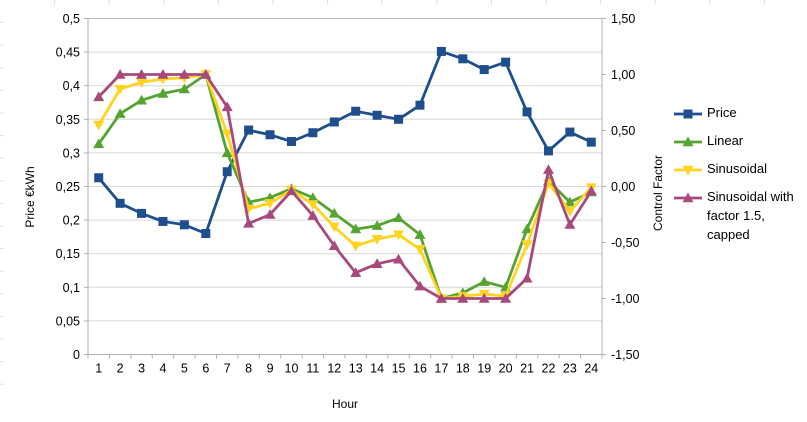  What do you see at coordinates (248, 369) in the screenshot?
I see `svg-text: 8` at bounding box center [248, 369].